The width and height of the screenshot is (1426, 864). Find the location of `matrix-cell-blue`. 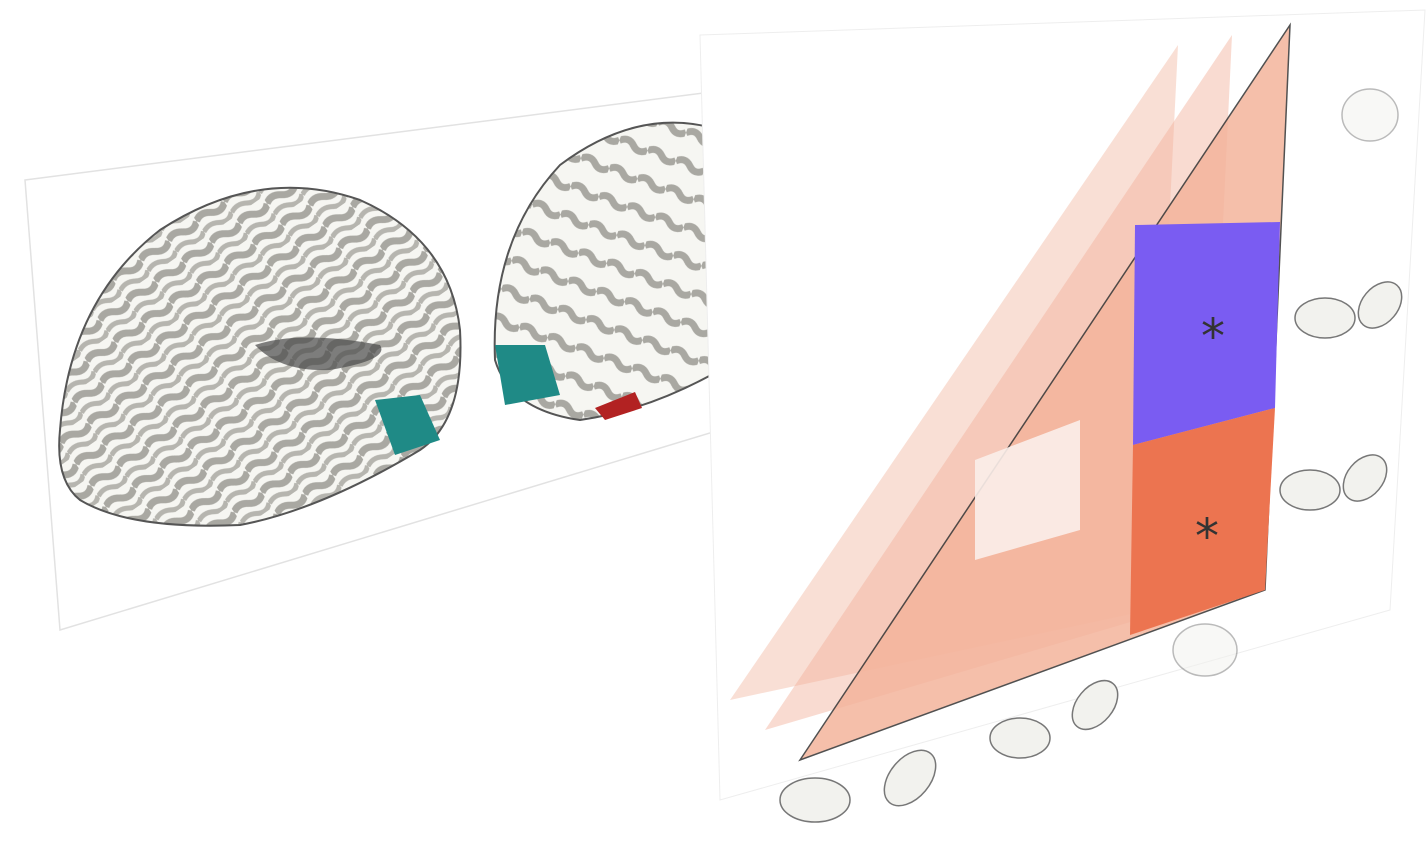

matrix-cell-blue is located at coordinates (1206, 333).